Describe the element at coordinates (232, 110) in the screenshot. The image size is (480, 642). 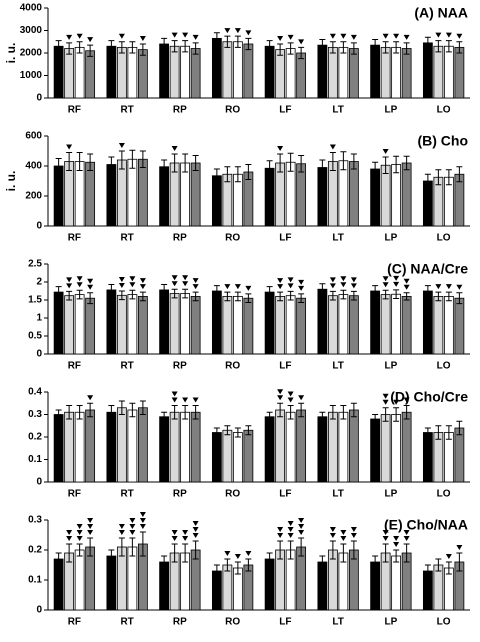
I see `x-tick-label: RO` at that location.